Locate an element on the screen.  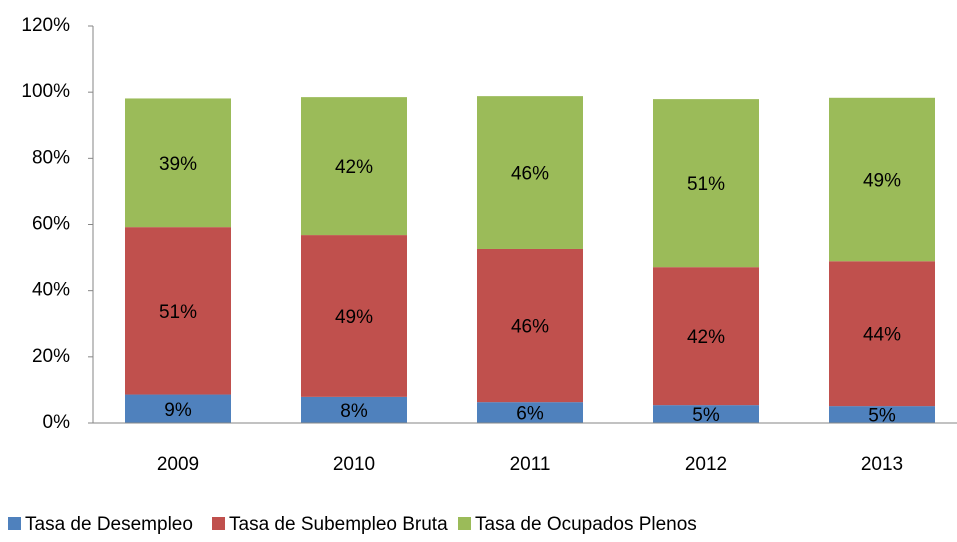
data-label: 44% is located at coordinates (882, 335).